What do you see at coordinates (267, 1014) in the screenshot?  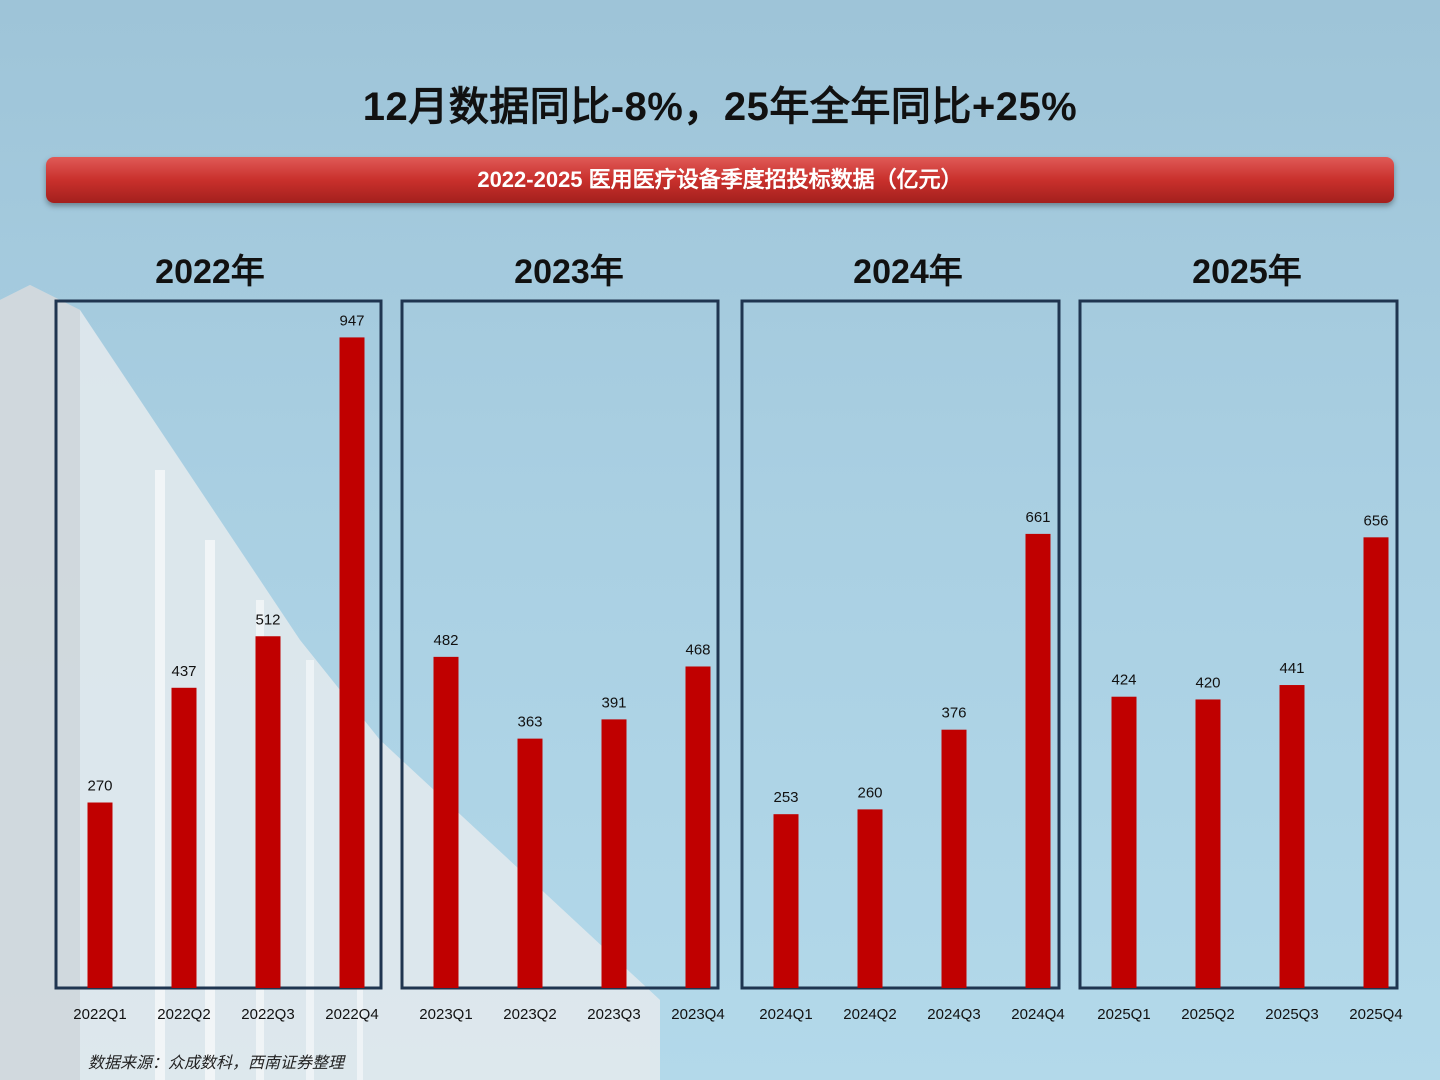 I see `tick-label-2022Q3: 2022Q3` at bounding box center [267, 1014].